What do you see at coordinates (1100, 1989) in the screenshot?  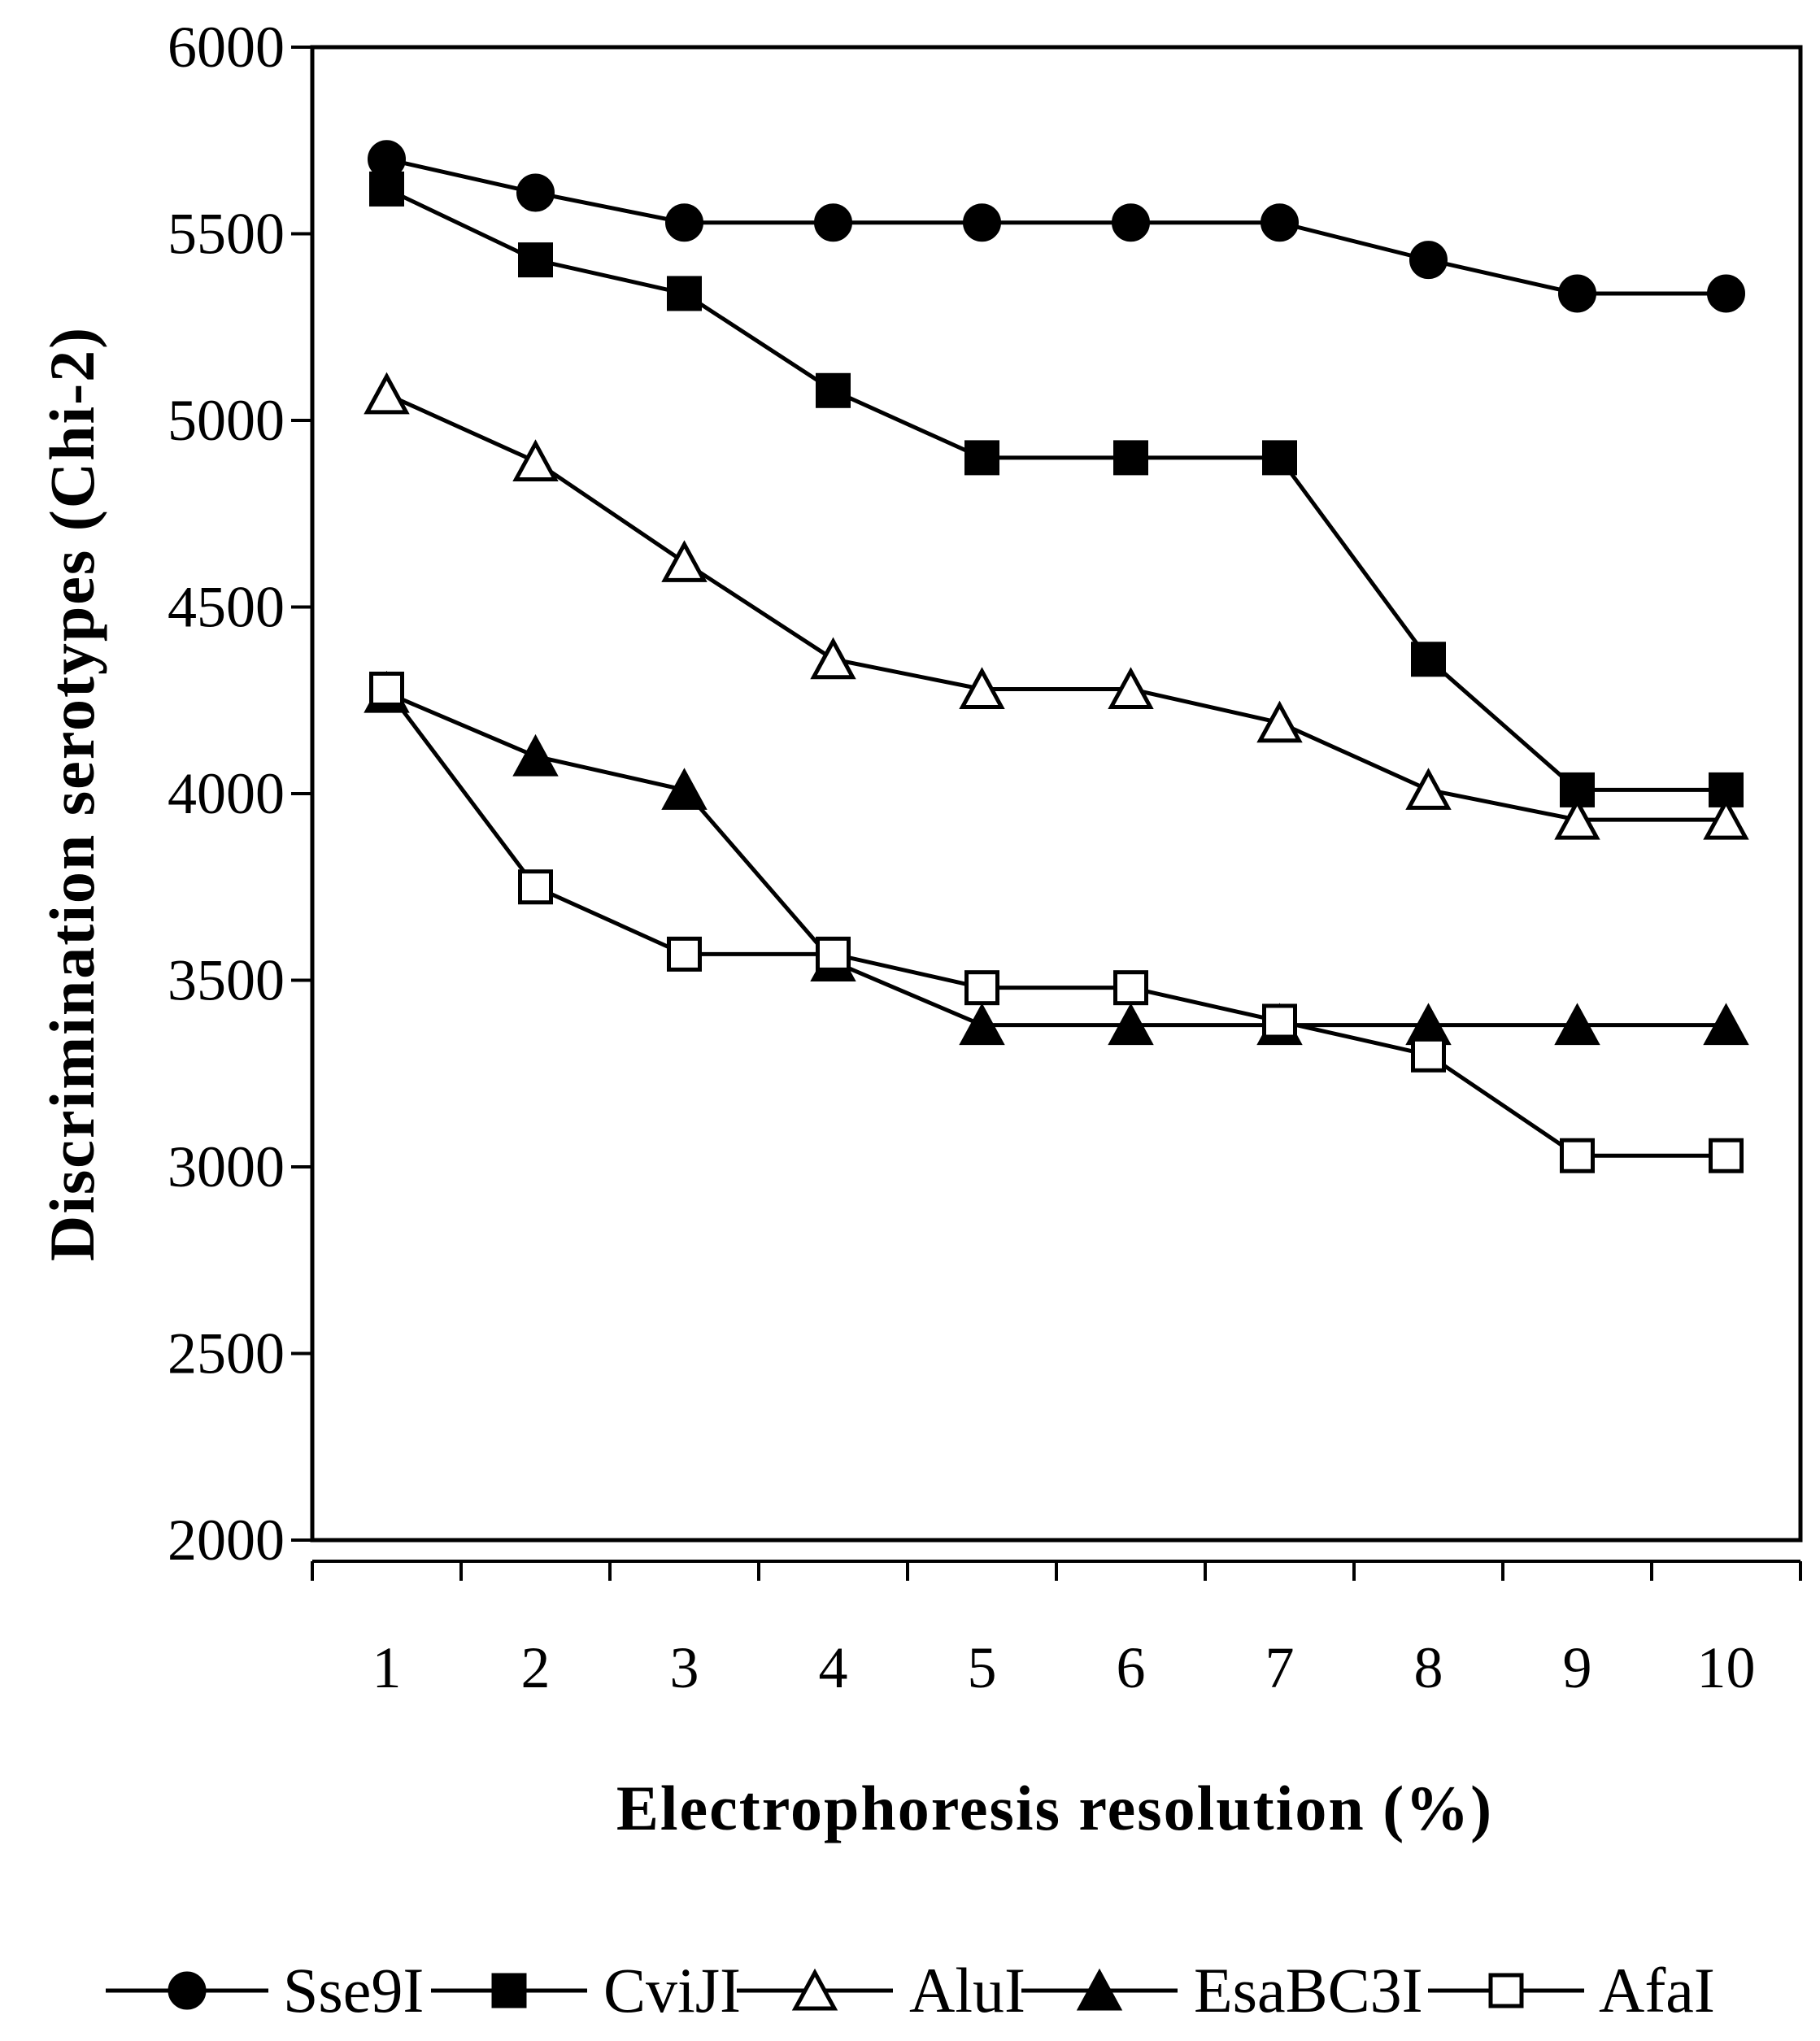 I see `legend-marker-esabc3i` at bounding box center [1100, 1989].